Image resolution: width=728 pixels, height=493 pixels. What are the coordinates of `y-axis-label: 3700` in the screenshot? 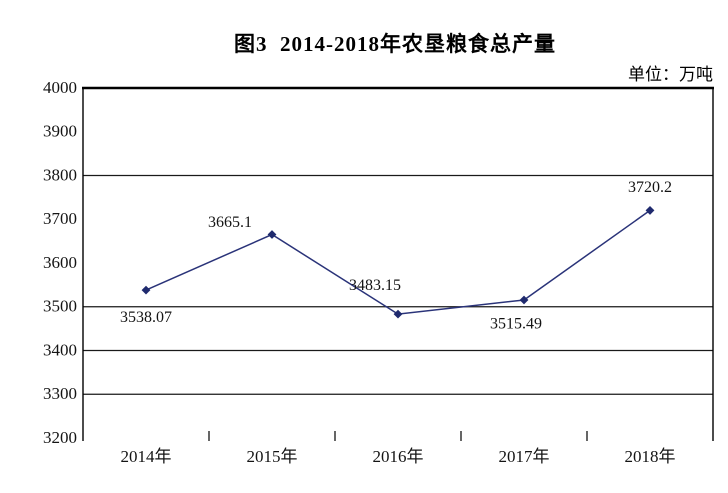 It's located at (60, 218).